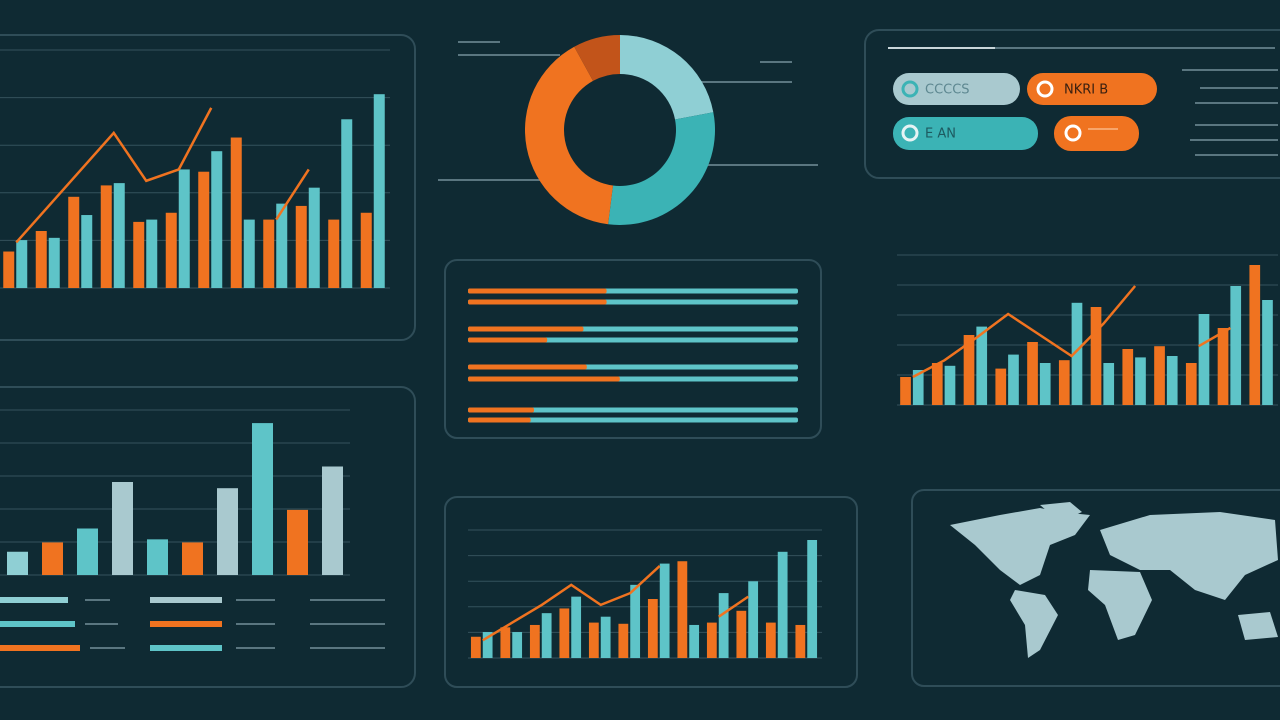 Image resolution: width=1280 pixels, height=720 pixels. What do you see at coordinates (1025, 112) in the screenshot?
I see `pills: CCCCS NKRI B E AN` at bounding box center [1025, 112].